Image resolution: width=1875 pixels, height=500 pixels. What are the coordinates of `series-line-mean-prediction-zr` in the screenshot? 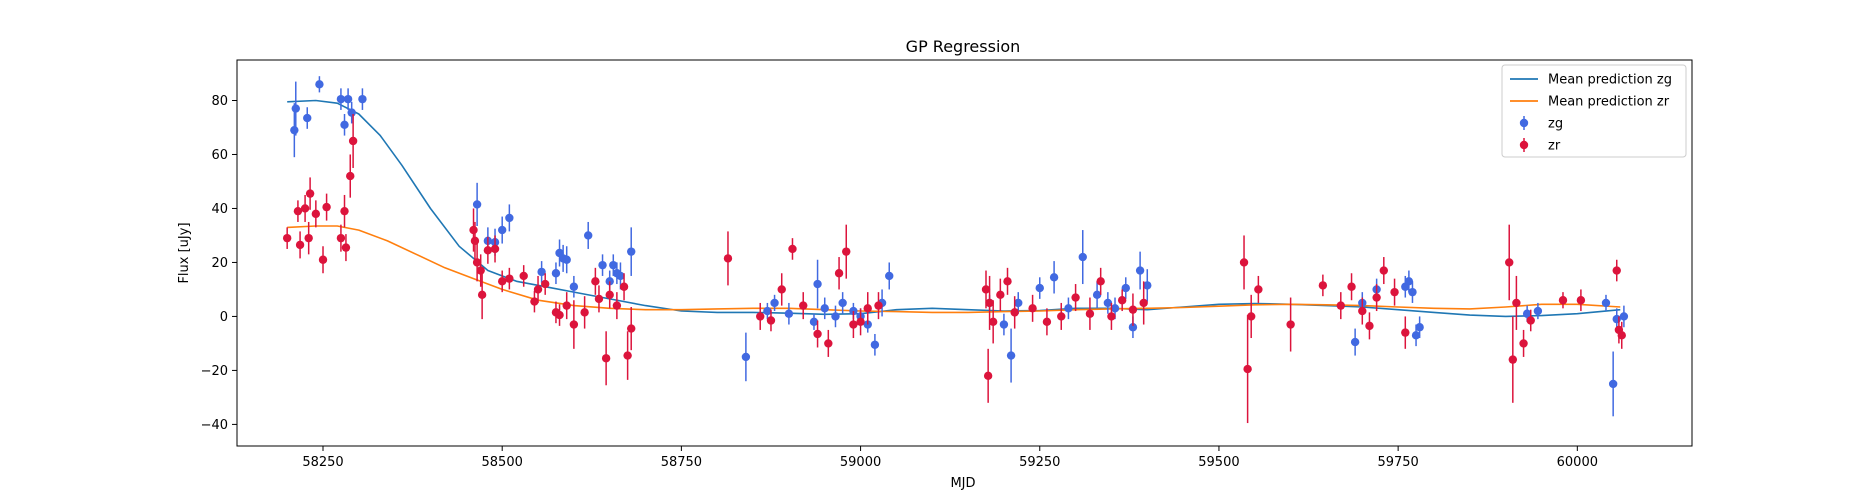 It's located at (954, 269).